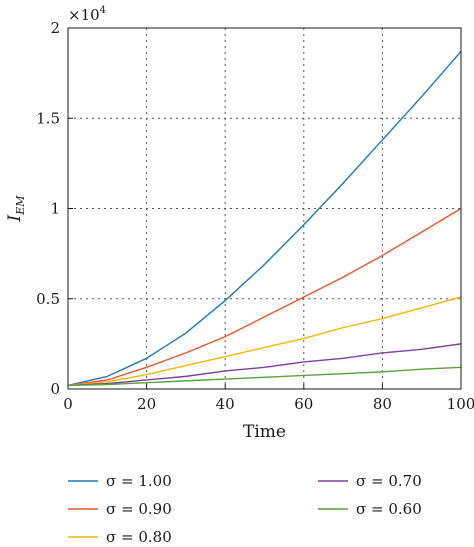 Image resolution: width=474 pixels, height=547 pixels. Describe the element at coordinates (225, 404) in the screenshot. I see `x-tick-label: 40` at that location.